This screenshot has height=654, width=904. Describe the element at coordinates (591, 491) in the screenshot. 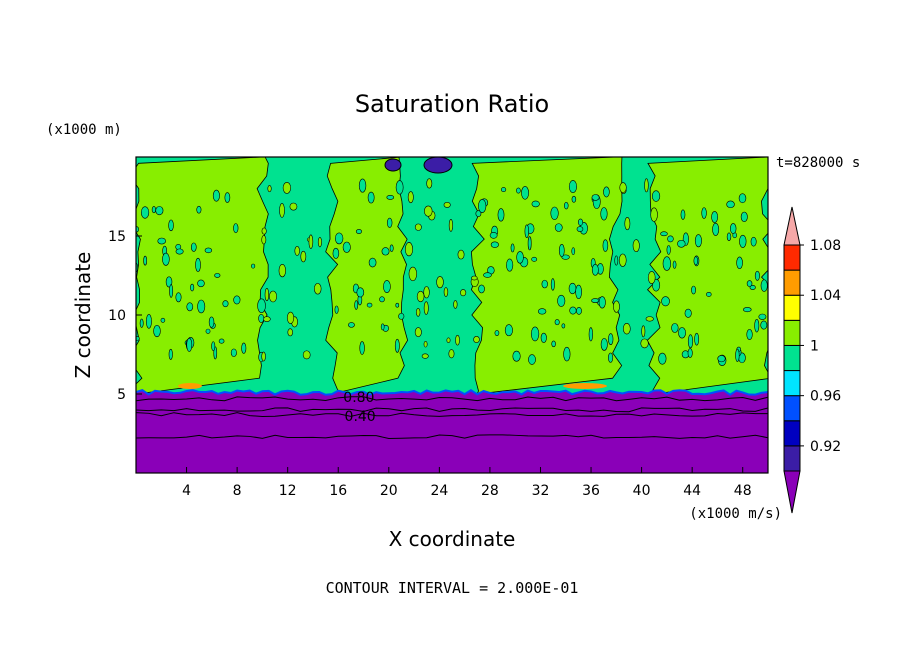

I see `x-tick-label: 36` at that location.